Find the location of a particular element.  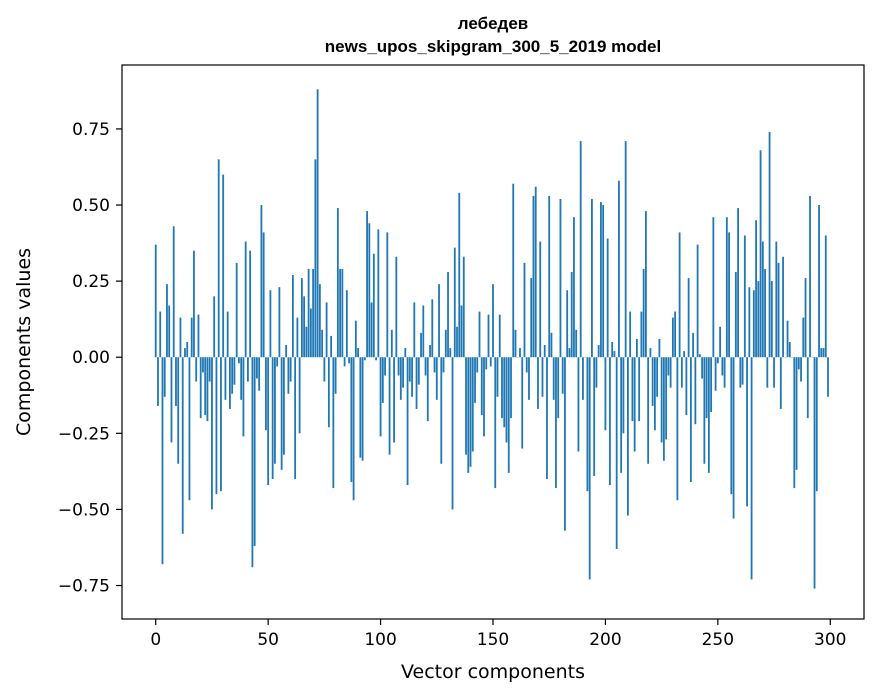

x-axis-ticks: 0 50 100 150 200 250 300 is located at coordinates (498, 634).